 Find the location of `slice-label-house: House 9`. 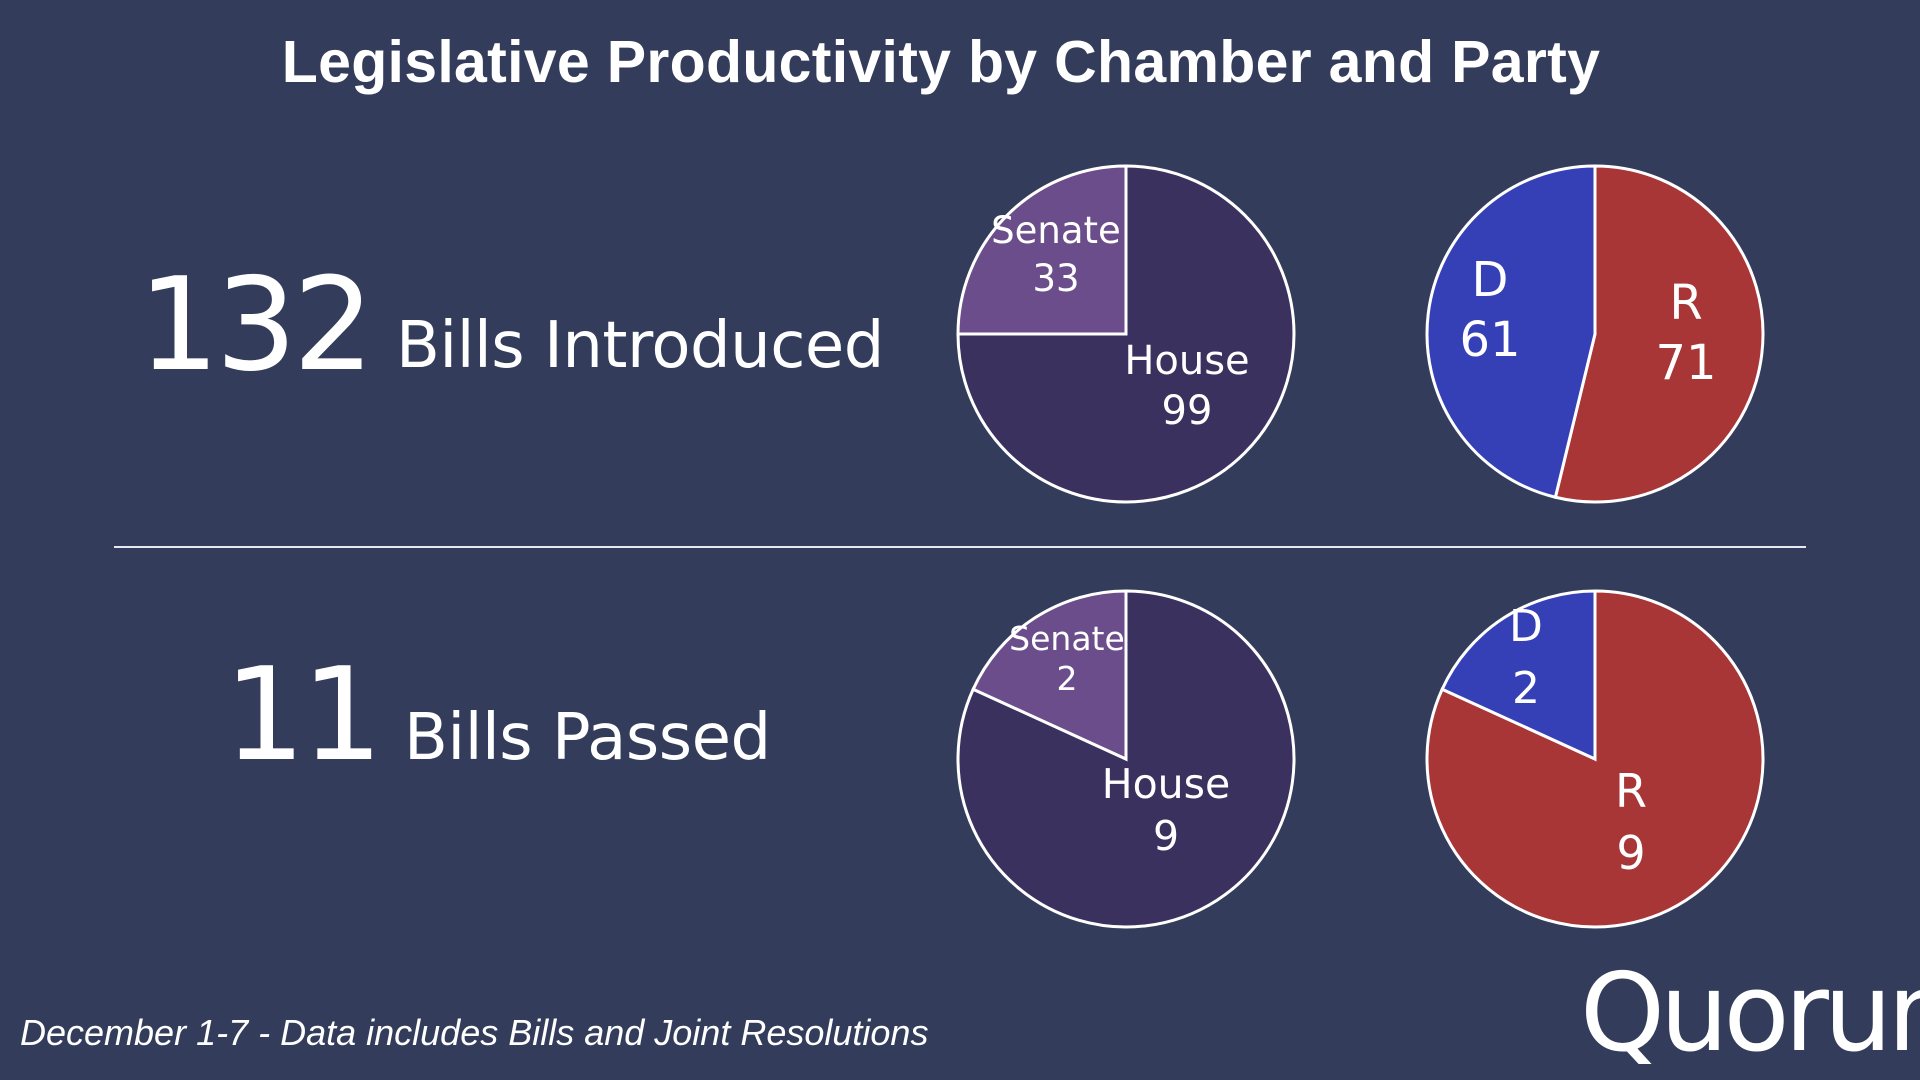

slice-label-house: House 9 is located at coordinates (1166, 810).